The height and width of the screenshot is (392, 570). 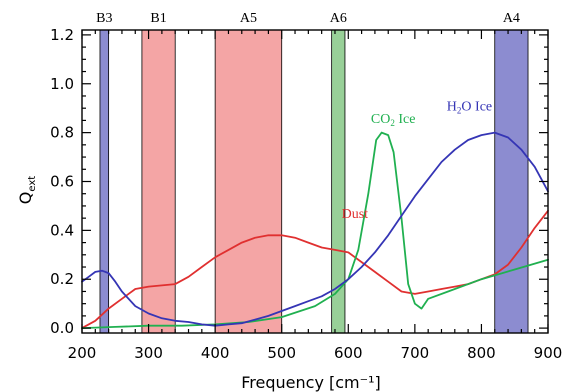 I want to click on band-b3, so click(x=104, y=181).